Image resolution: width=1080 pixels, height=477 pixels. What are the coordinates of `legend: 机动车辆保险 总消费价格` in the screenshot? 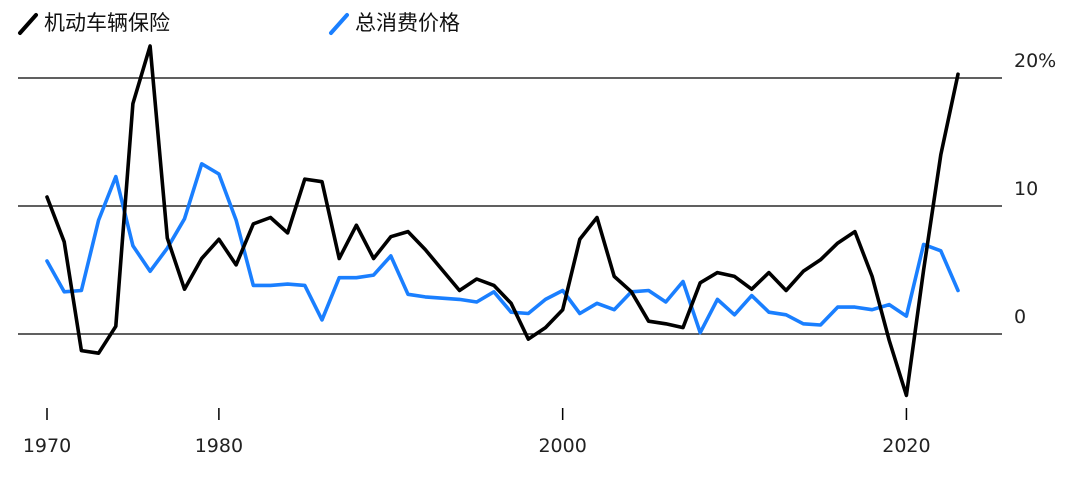 It's located at (239, 23).